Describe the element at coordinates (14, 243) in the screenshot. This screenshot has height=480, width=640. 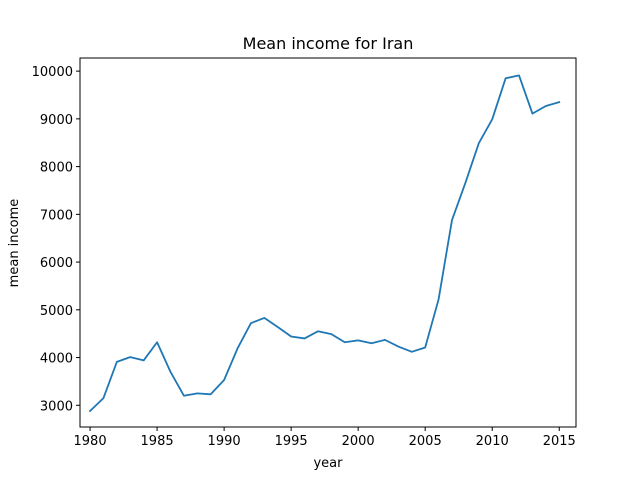
I see `y-axis-label: mean income` at that location.